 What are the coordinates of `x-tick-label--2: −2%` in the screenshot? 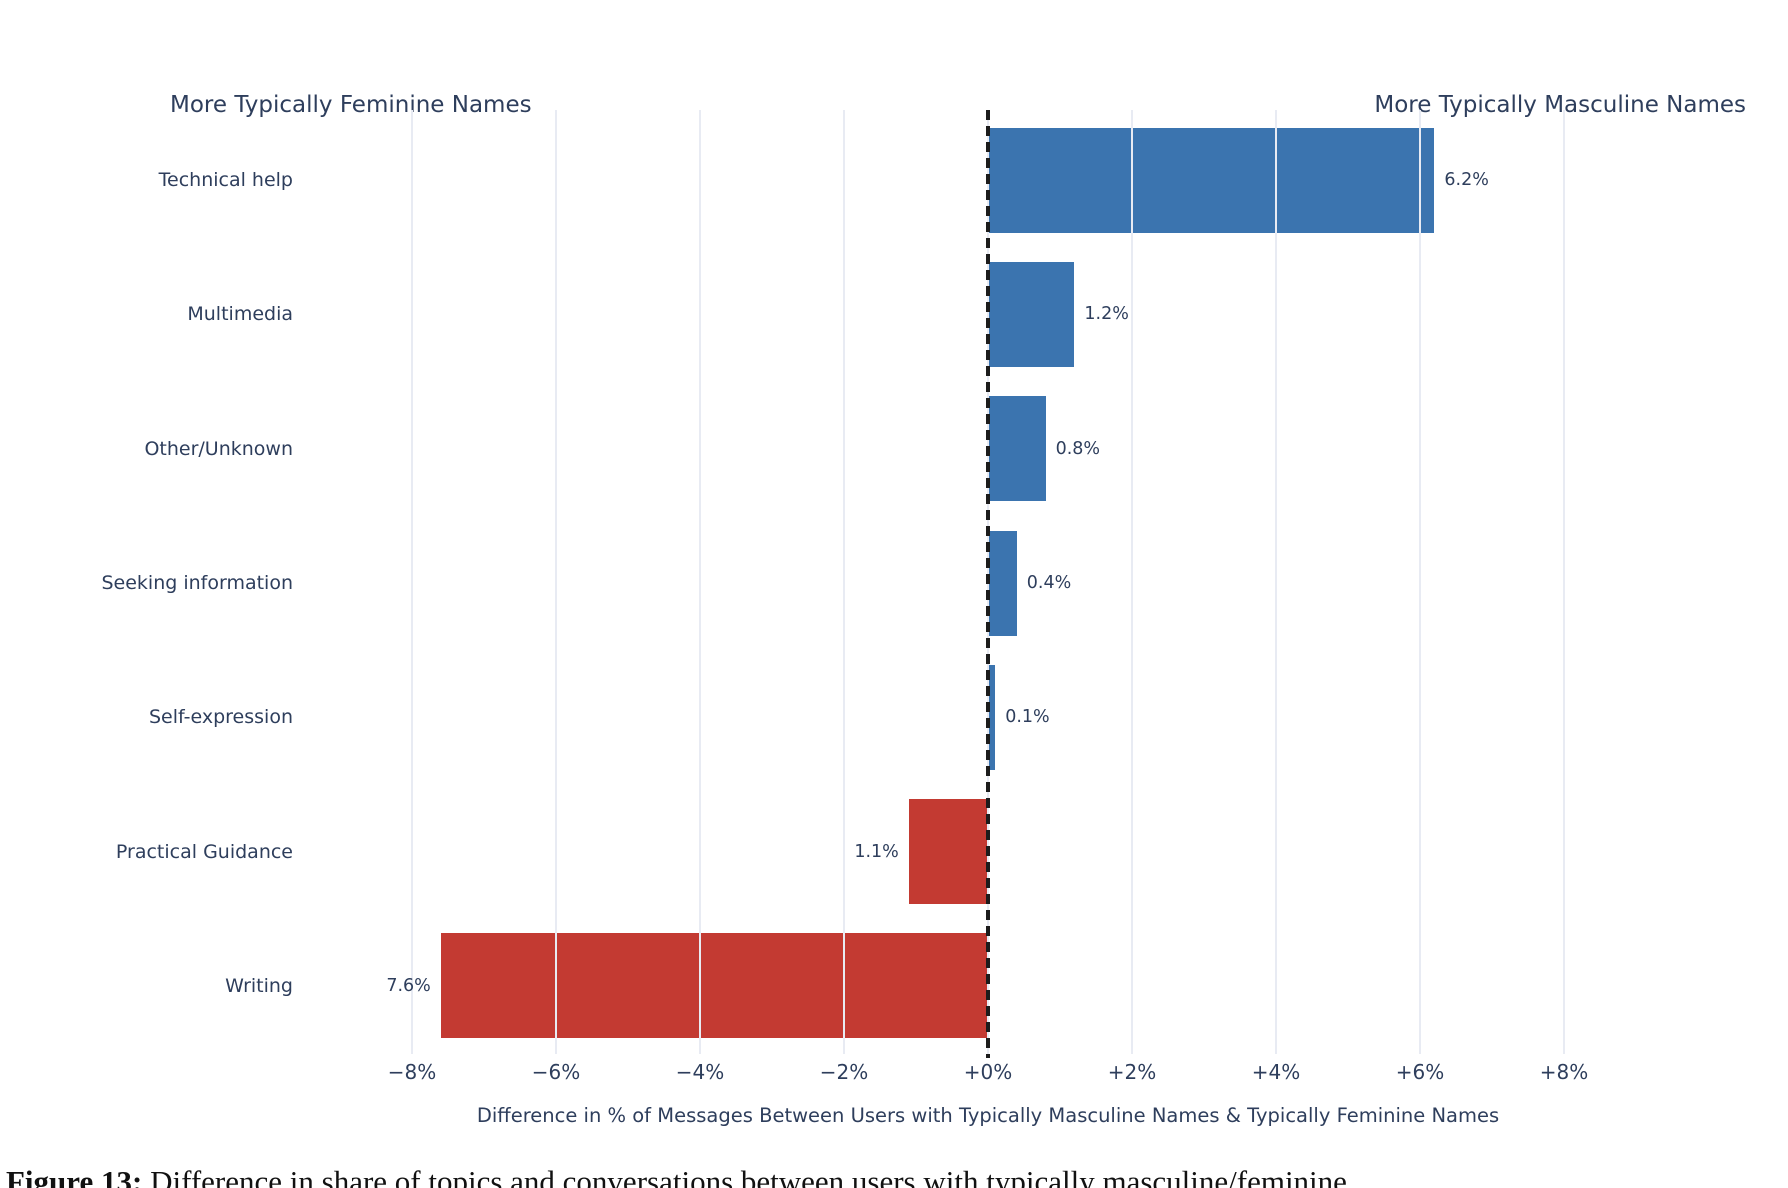 It's located at (844, 1072).